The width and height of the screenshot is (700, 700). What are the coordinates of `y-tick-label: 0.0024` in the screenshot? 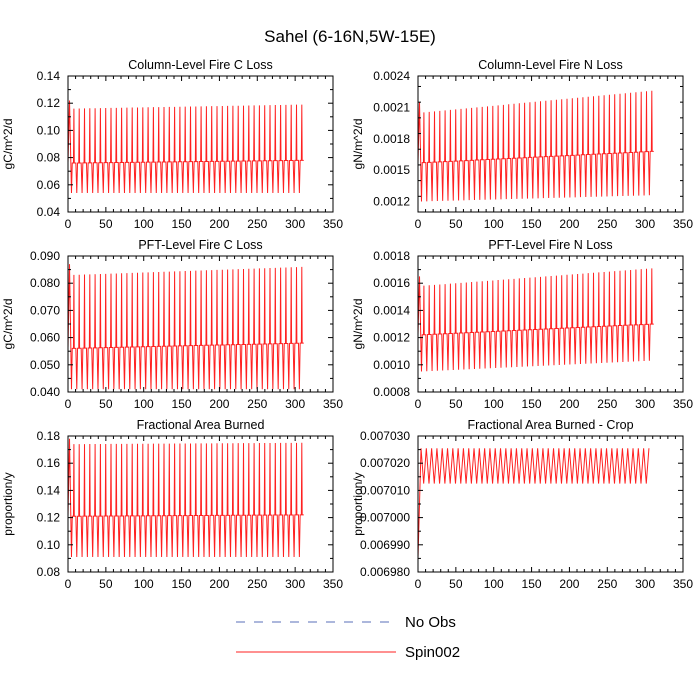 It's located at (391, 76).